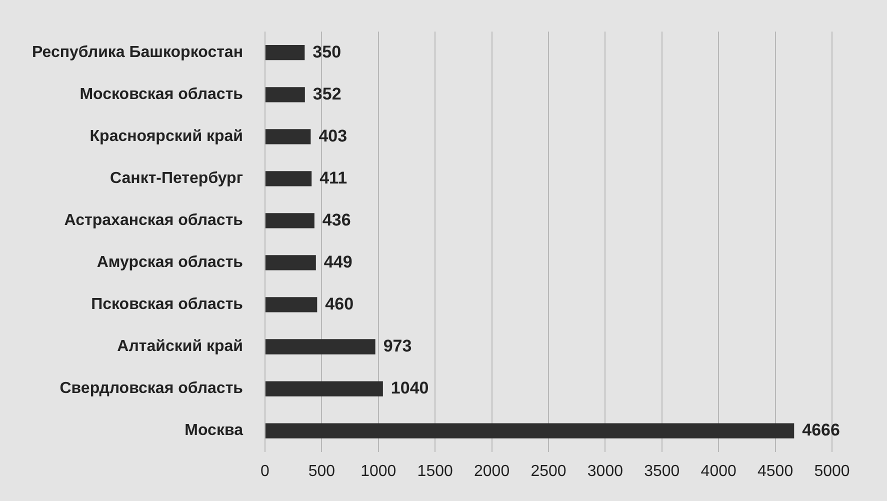 The image size is (887, 501). What do you see at coordinates (776, 471) in the screenshot?
I see `x-tick-label: 4500` at bounding box center [776, 471].